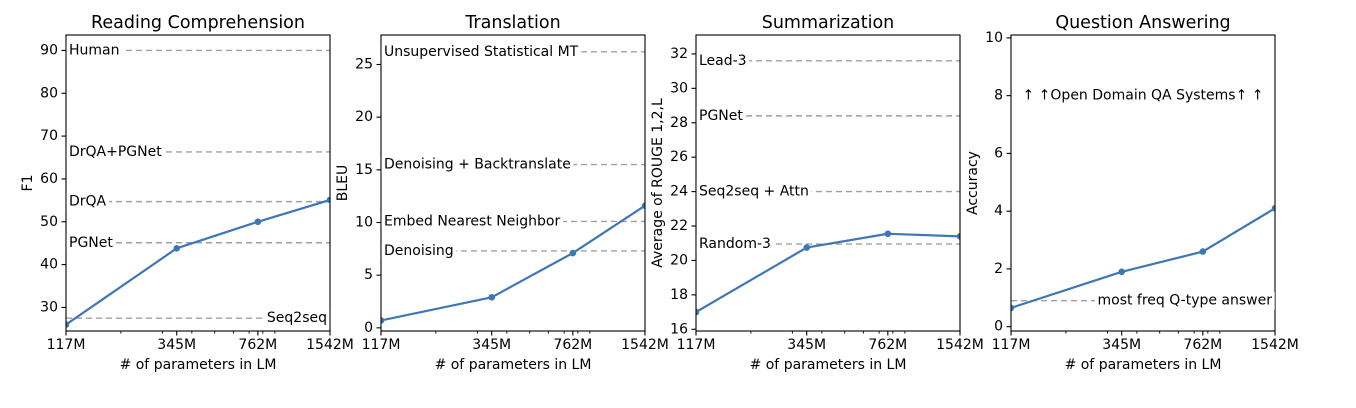 The height and width of the screenshot is (408, 1356). I want to click on annotation-lead-3: Lead-3, so click(723, 61).